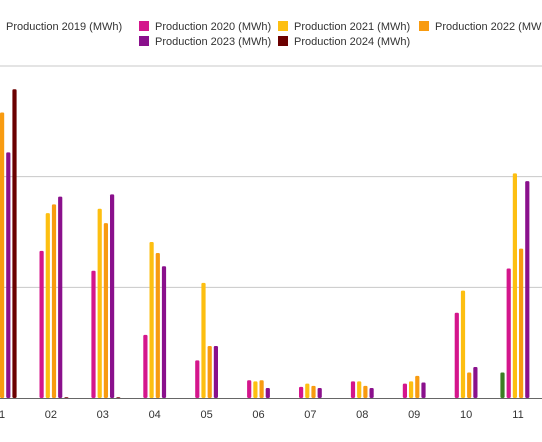 The image size is (542, 442). Describe the element at coordinates (352, 27) in the screenshot. I see `legend-label: Production 2021 (MWh)` at that location.